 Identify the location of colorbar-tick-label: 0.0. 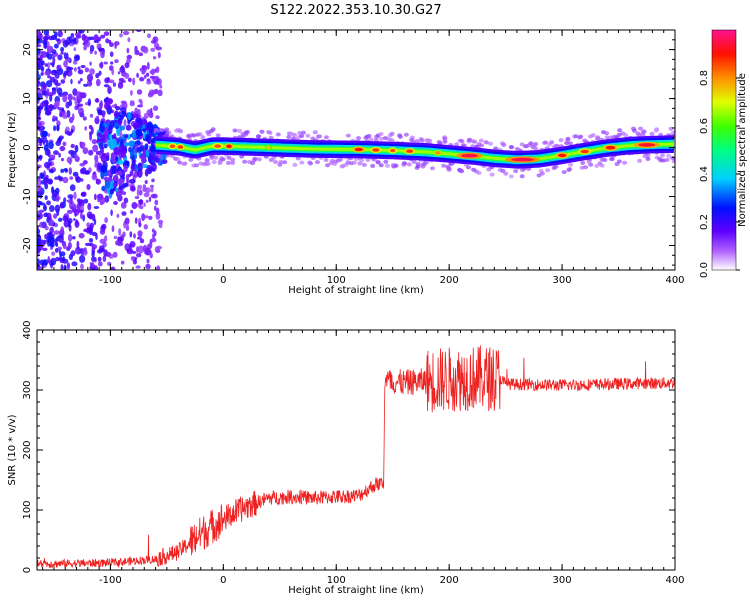
(704, 270).